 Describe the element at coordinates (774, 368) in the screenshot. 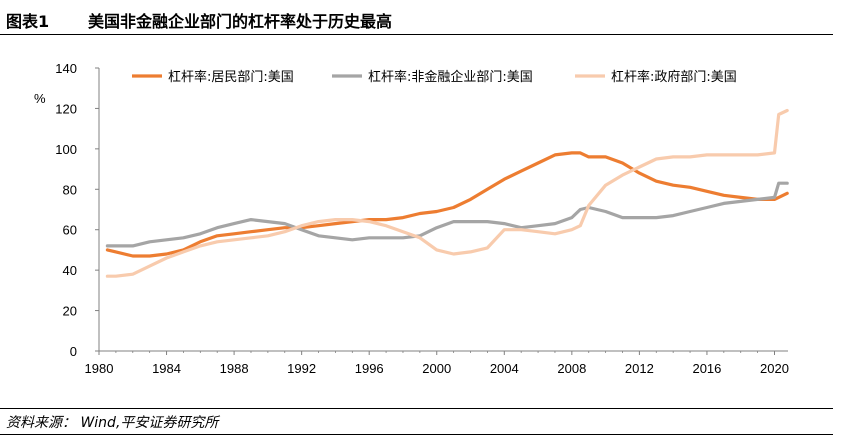

I see `x-tick-label: 2020` at that location.